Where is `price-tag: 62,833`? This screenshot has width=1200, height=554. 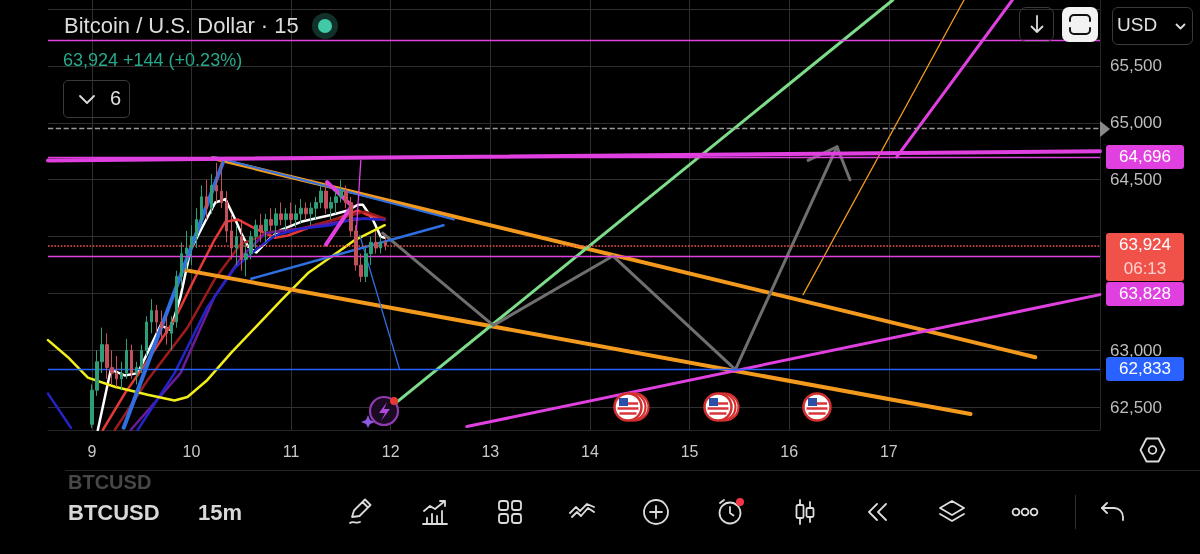 price-tag: 62,833 is located at coordinates (1145, 369).